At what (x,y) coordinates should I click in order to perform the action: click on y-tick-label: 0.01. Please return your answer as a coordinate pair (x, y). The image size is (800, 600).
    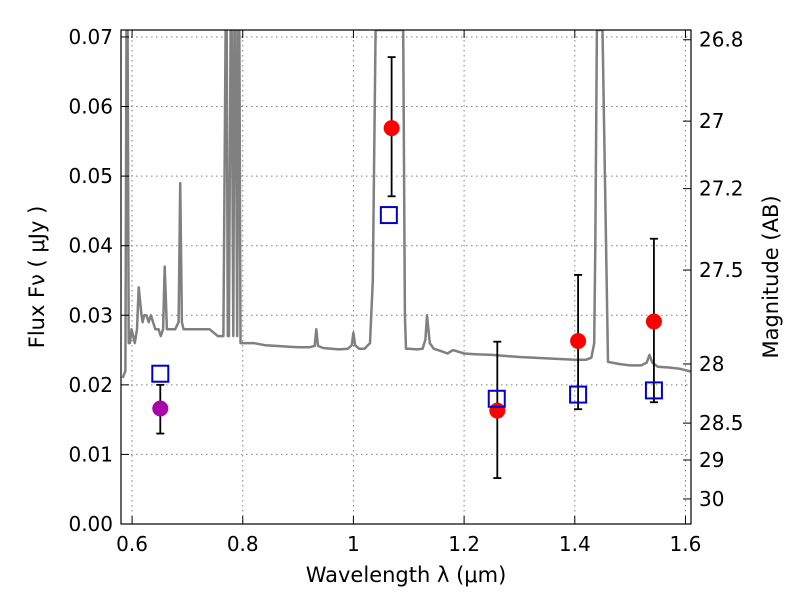
    Looking at the image, I should click on (90, 454).